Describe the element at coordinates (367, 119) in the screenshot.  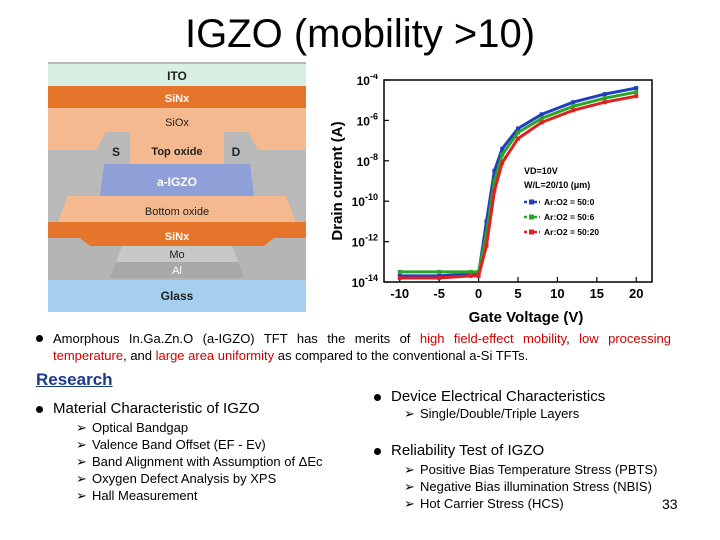
I see `y-tick-label: 10⁻⁶` at that location.